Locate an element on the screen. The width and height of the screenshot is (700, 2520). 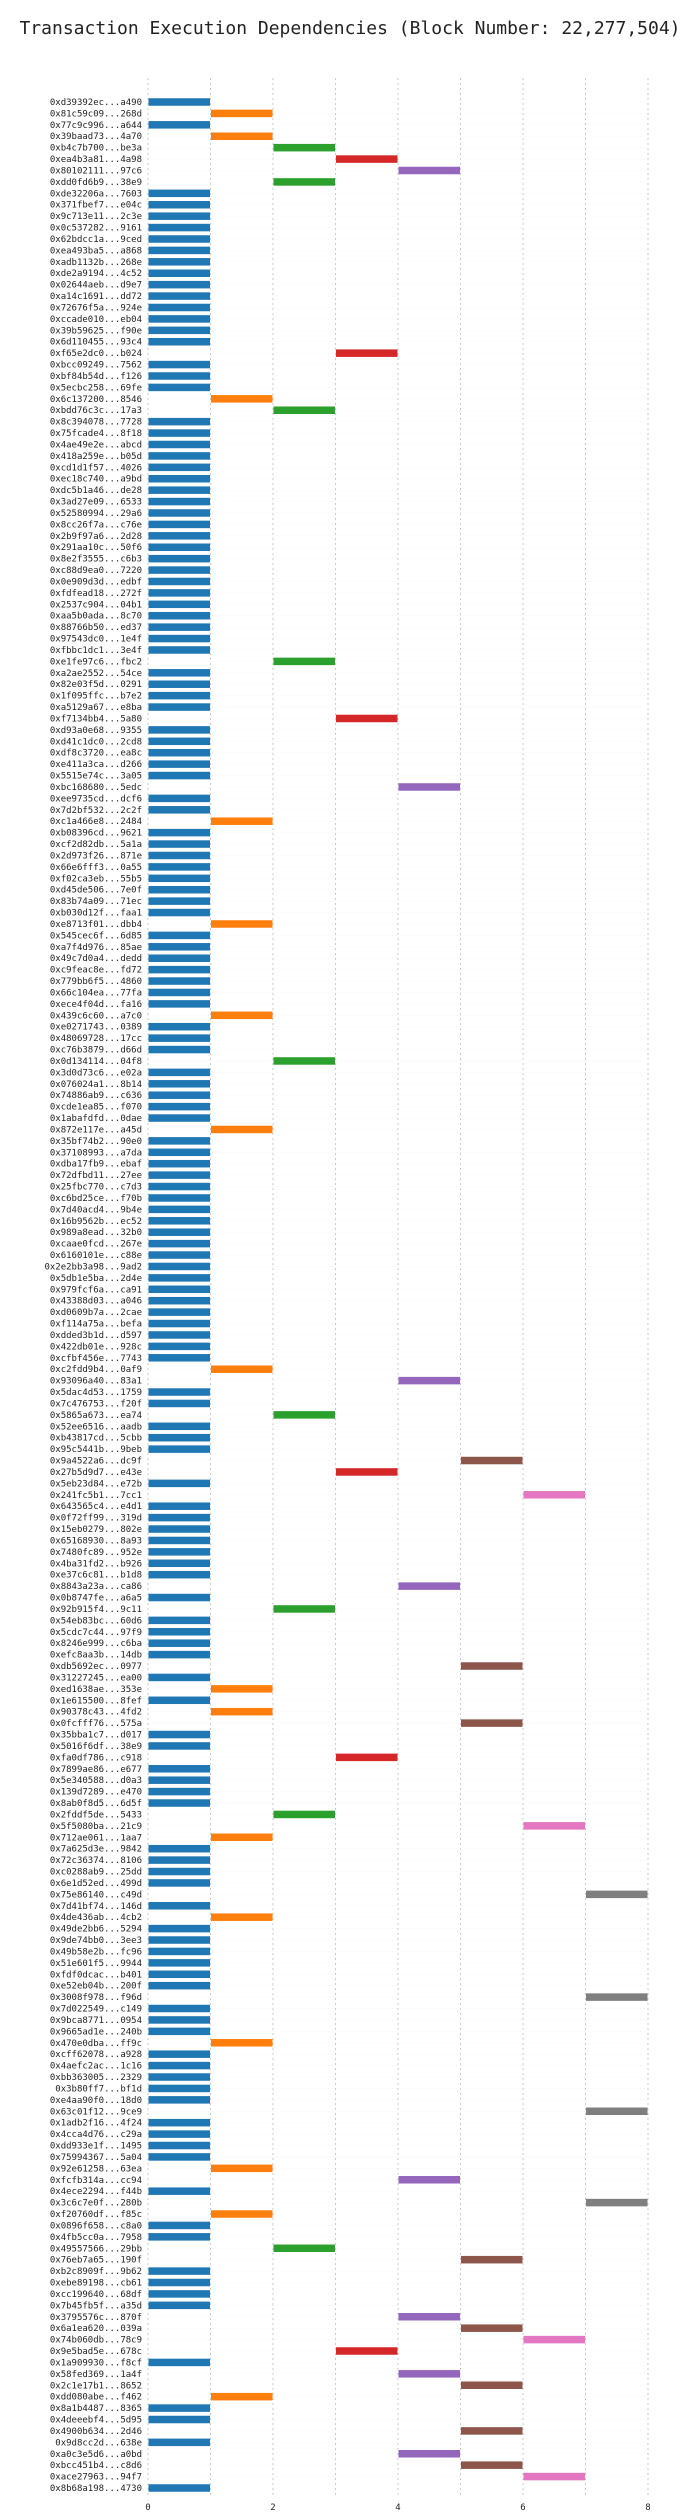
y-tick-label: 0xc1a466e8...2484 is located at coordinates (96, 822).